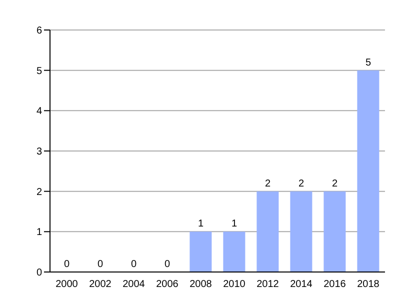 The width and height of the screenshot is (395, 300). What do you see at coordinates (234, 284) in the screenshot?
I see `x-tick-label: 2010` at bounding box center [234, 284].